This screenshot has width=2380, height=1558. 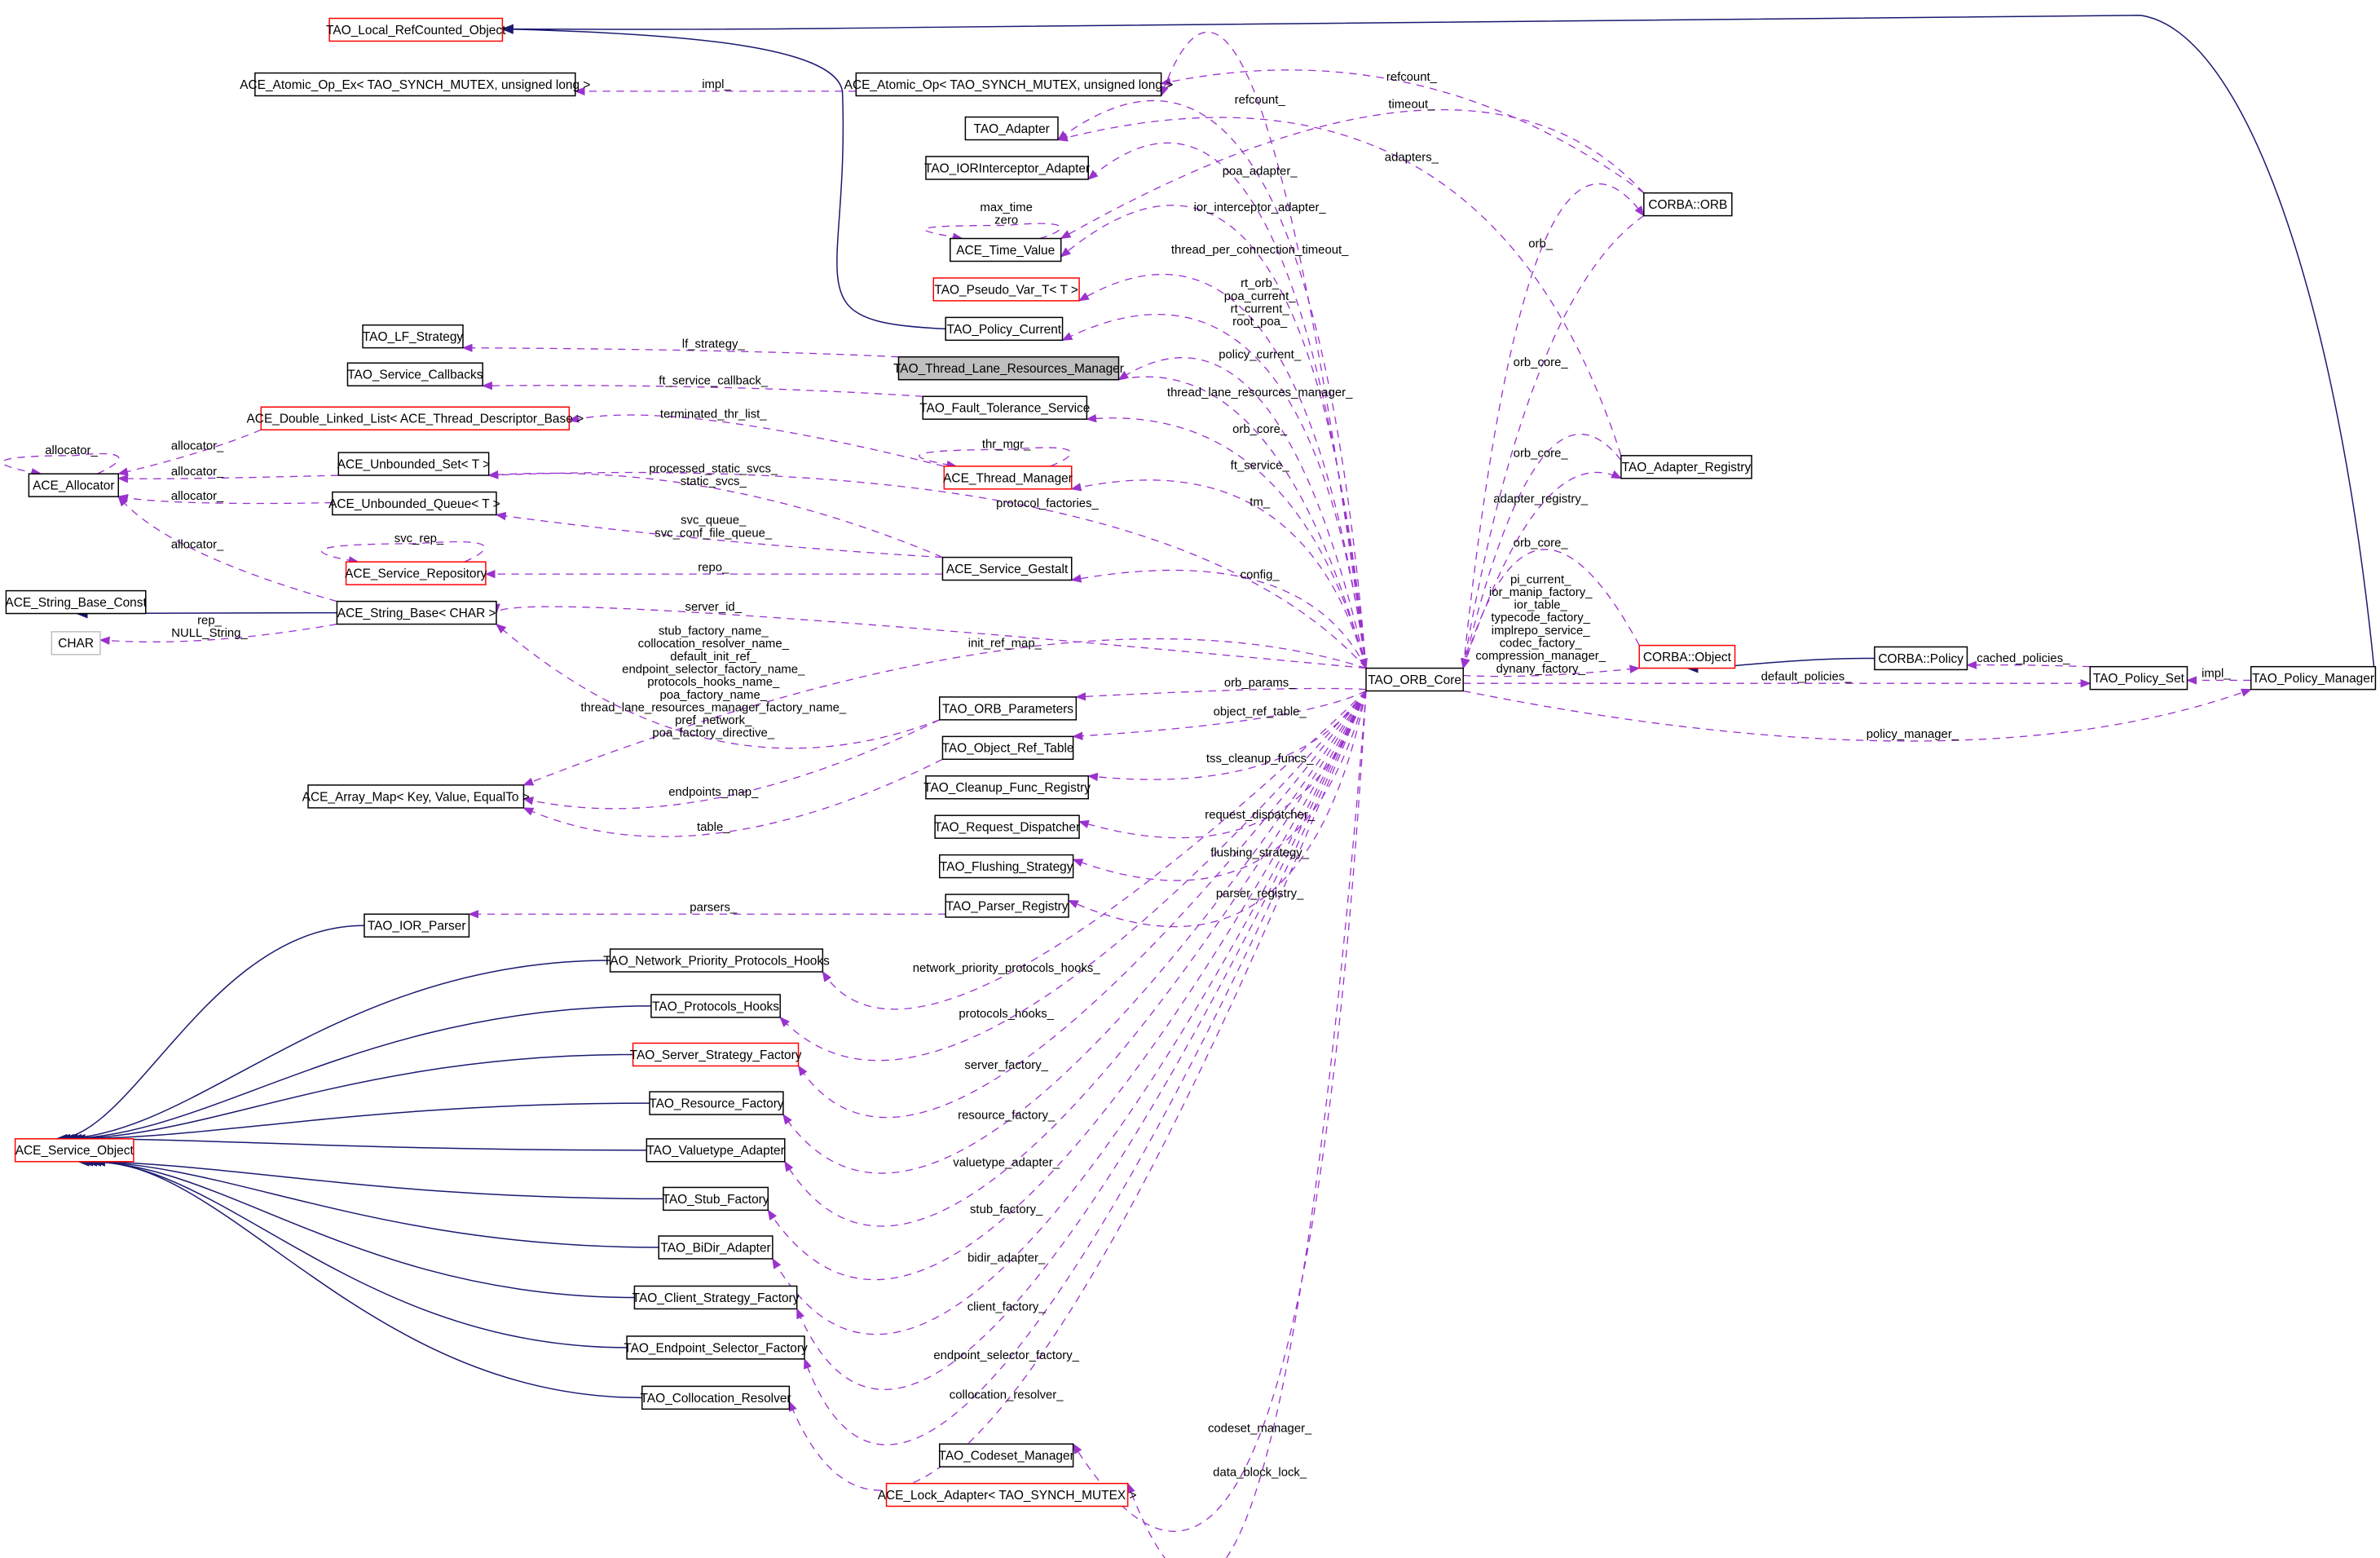 What do you see at coordinates (1005, 643) in the screenshot?
I see `edge-label: init_ref_map_` at bounding box center [1005, 643].